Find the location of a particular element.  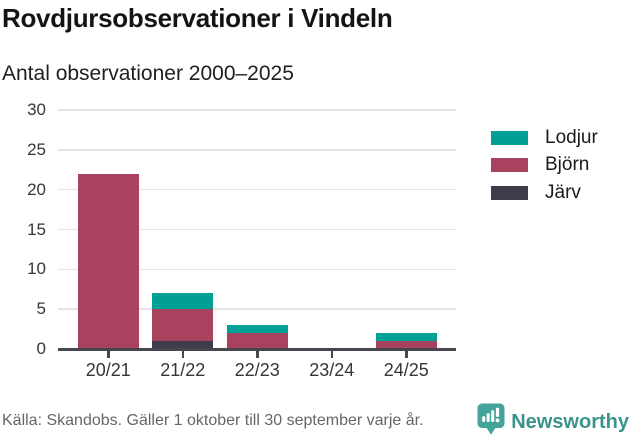

x-axis-label: 22/23 is located at coordinates (257, 370).